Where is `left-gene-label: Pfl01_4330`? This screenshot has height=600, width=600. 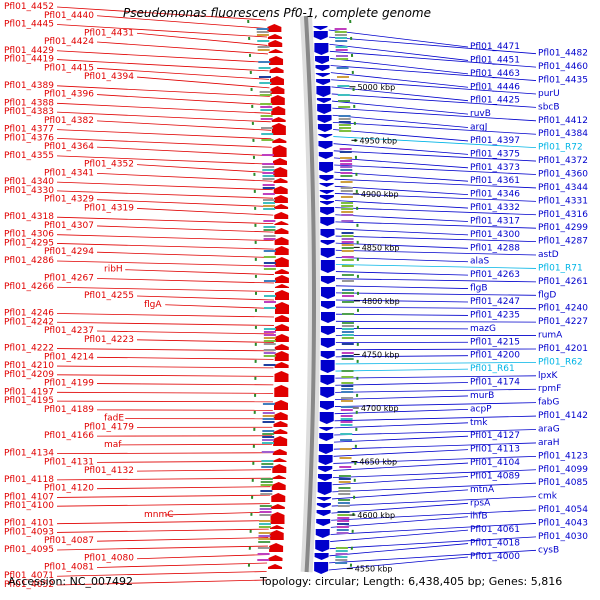 left-gene-label: Pfl01_4330 is located at coordinates (29, 191).